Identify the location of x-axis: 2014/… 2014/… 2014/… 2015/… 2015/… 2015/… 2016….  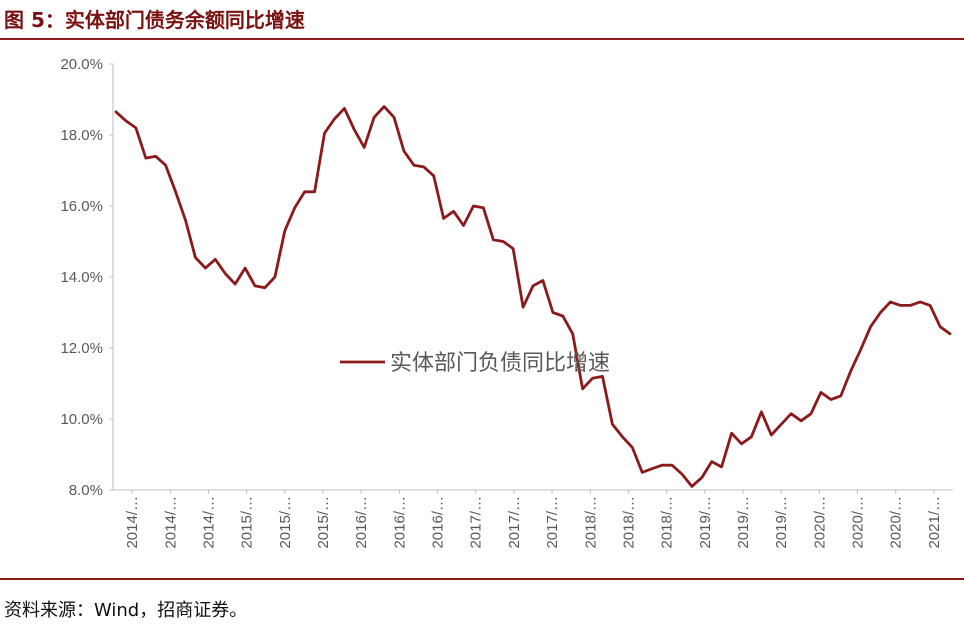
(533, 519).